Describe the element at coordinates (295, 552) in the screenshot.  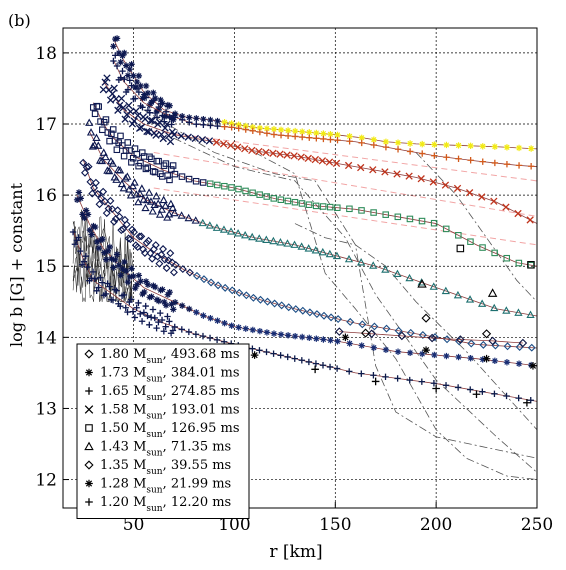
I see `x-axis-label: r [km]` at that location.